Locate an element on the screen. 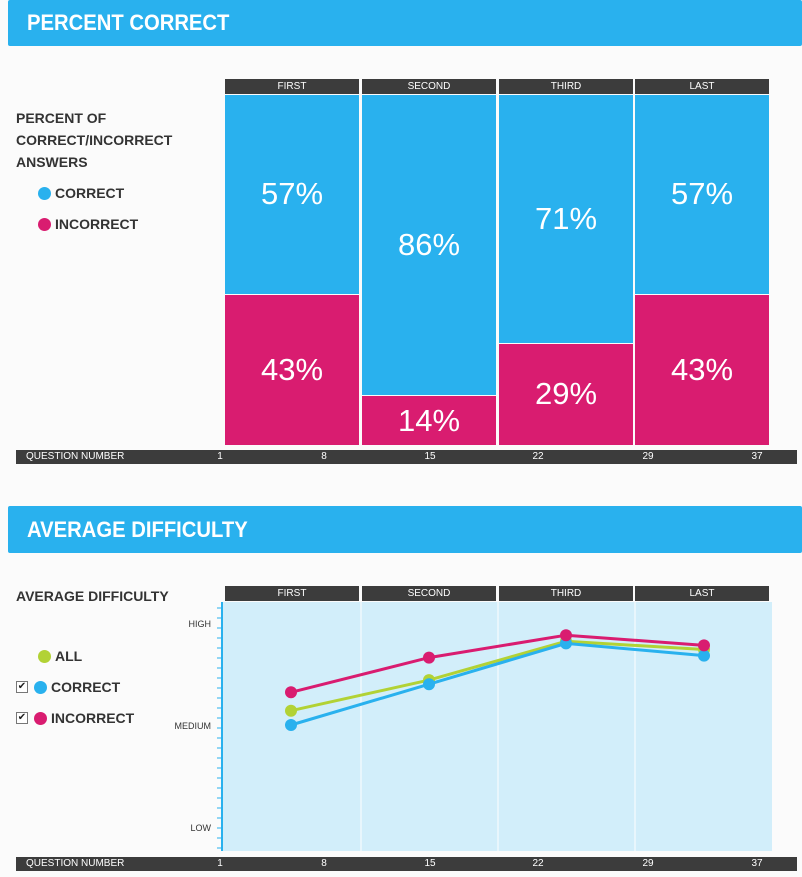 Image resolution: width=802 pixels, height=877 pixels. legend-correct-label: CORRECT is located at coordinates (90, 193).